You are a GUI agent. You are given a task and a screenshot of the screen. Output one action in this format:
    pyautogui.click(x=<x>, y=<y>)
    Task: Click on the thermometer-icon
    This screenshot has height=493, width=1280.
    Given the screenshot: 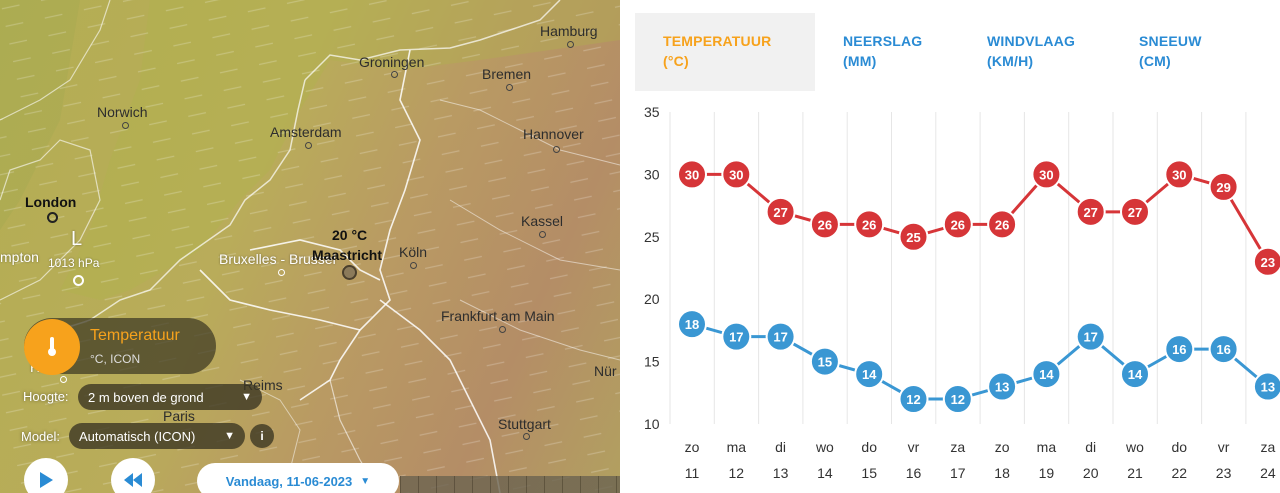 What is the action you would take?
    pyautogui.click(x=52, y=347)
    